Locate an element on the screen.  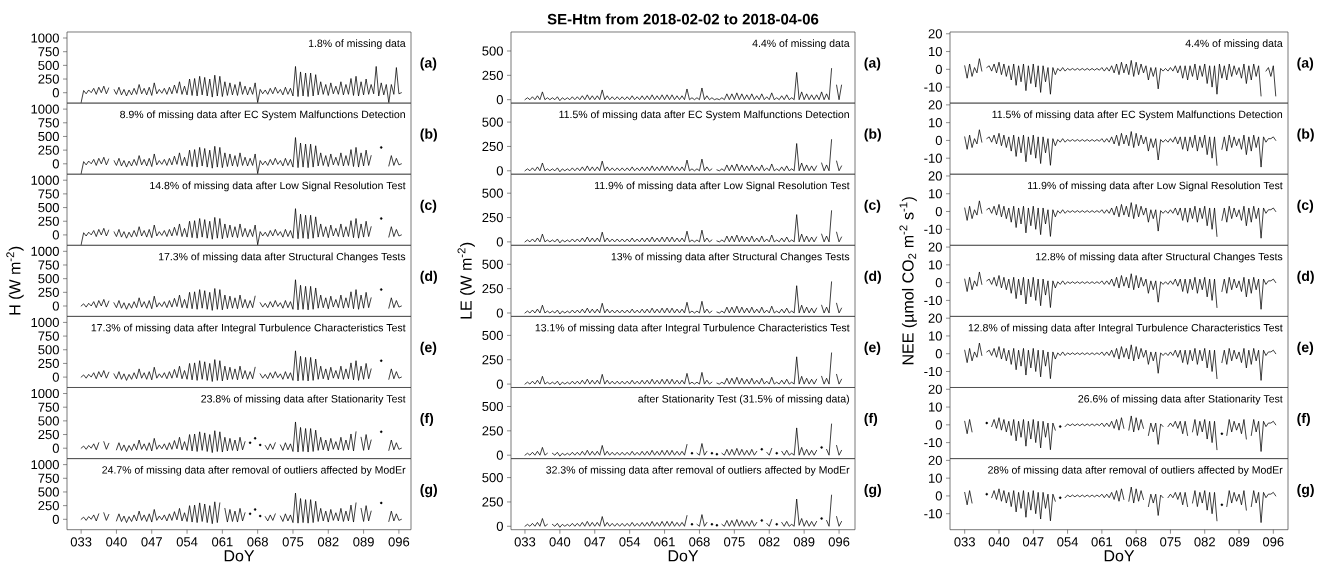
annotation: 12.8% of missing data after Structural Changes Tests is located at coordinates (1159, 257).